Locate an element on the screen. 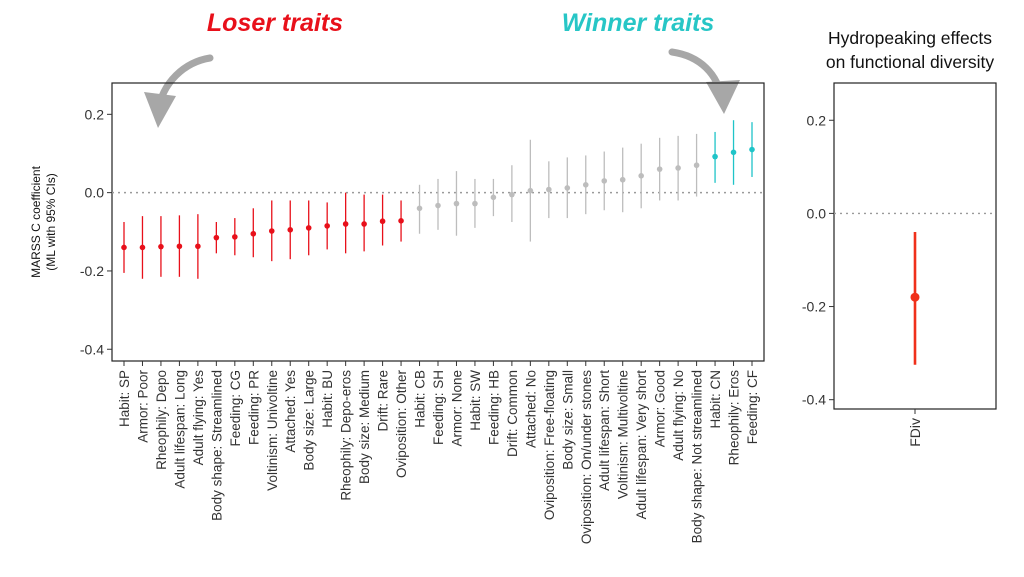 This screenshot has width=1024, height=577. estimate-point-adult-lifespan-short is located at coordinates (604, 181).